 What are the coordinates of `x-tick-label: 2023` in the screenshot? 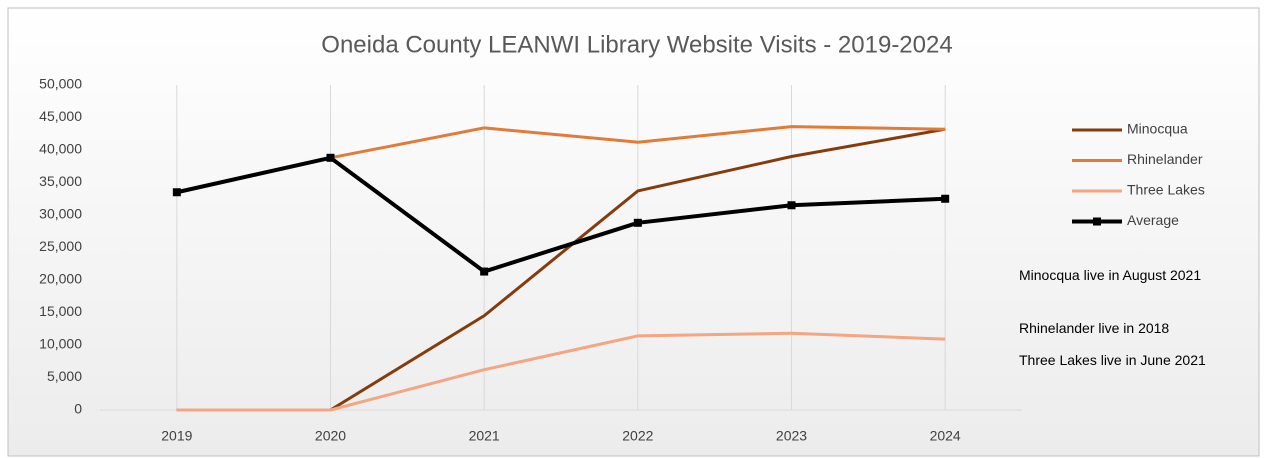 It's located at (791, 436).